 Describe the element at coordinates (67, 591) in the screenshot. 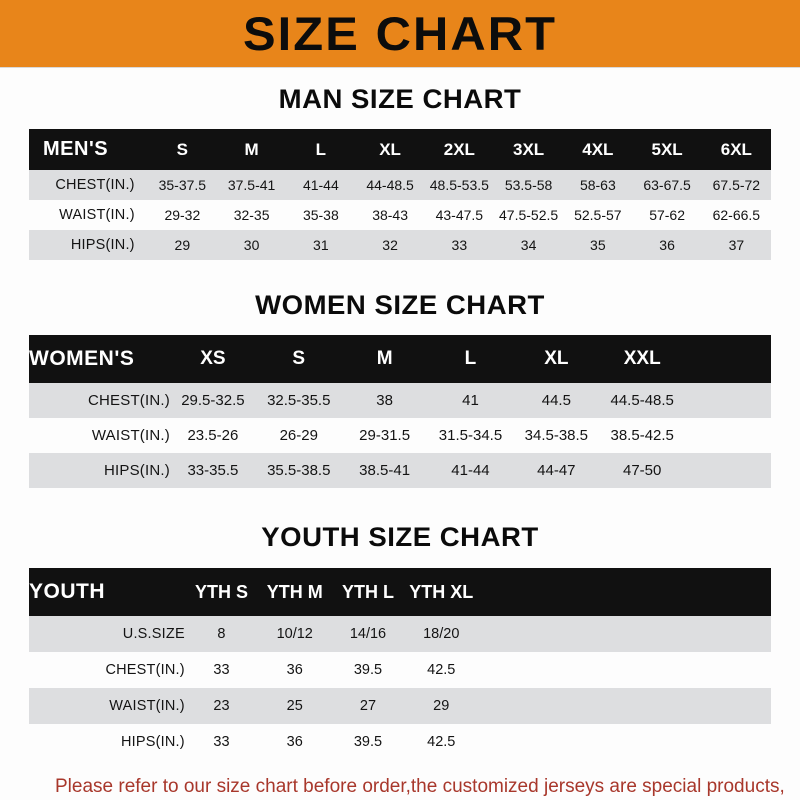

I see `youth-header-label: YOUTH` at that location.